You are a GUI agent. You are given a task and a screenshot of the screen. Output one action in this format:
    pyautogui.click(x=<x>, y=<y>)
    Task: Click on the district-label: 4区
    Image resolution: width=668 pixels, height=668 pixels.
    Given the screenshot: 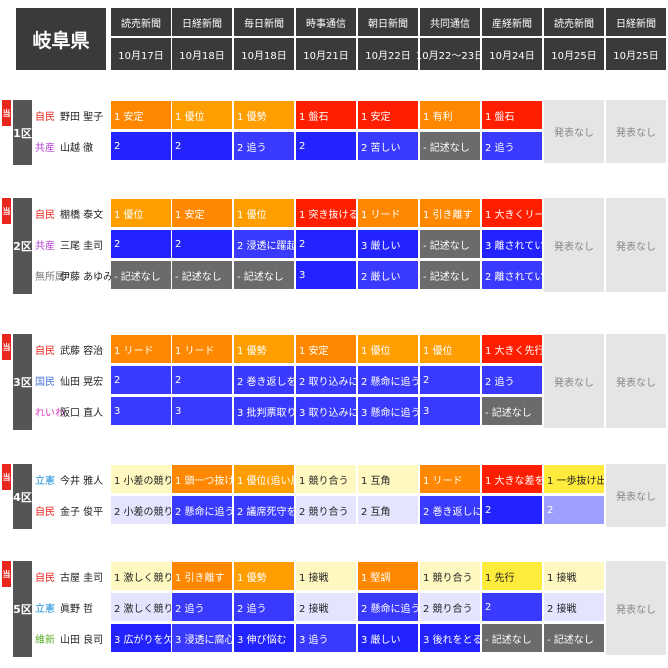 What is the action you would take?
    pyautogui.click(x=22, y=496)
    